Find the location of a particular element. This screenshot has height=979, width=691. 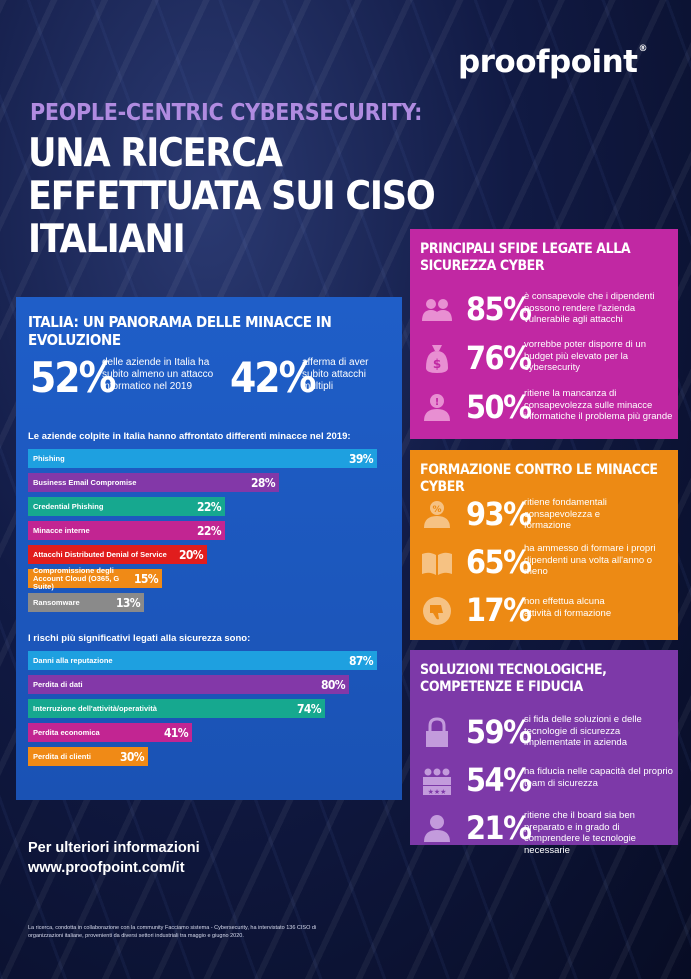

threat-bar-value: 20% is located at coordinates (191, 554).